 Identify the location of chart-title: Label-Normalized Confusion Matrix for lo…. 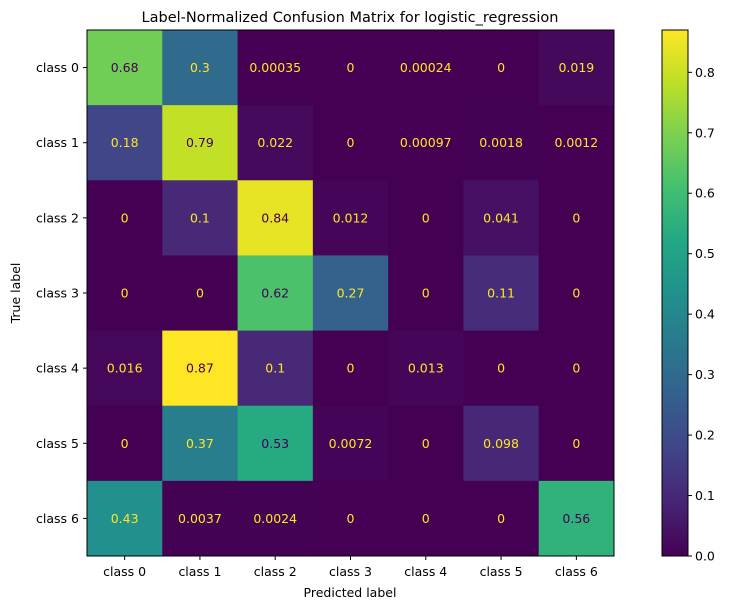
(350, 18).